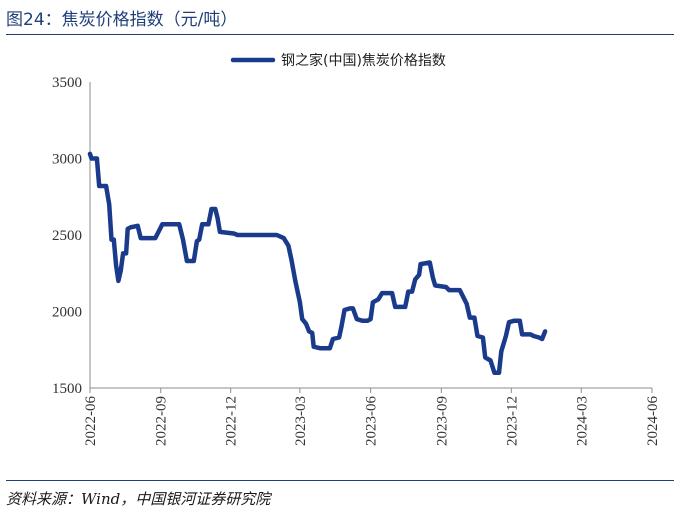 The height and width of the screenshot is (516, 700). Describe the element at coordinates (67, 160) in the screenshot. I see `y-tick-label: 3000` at that location.